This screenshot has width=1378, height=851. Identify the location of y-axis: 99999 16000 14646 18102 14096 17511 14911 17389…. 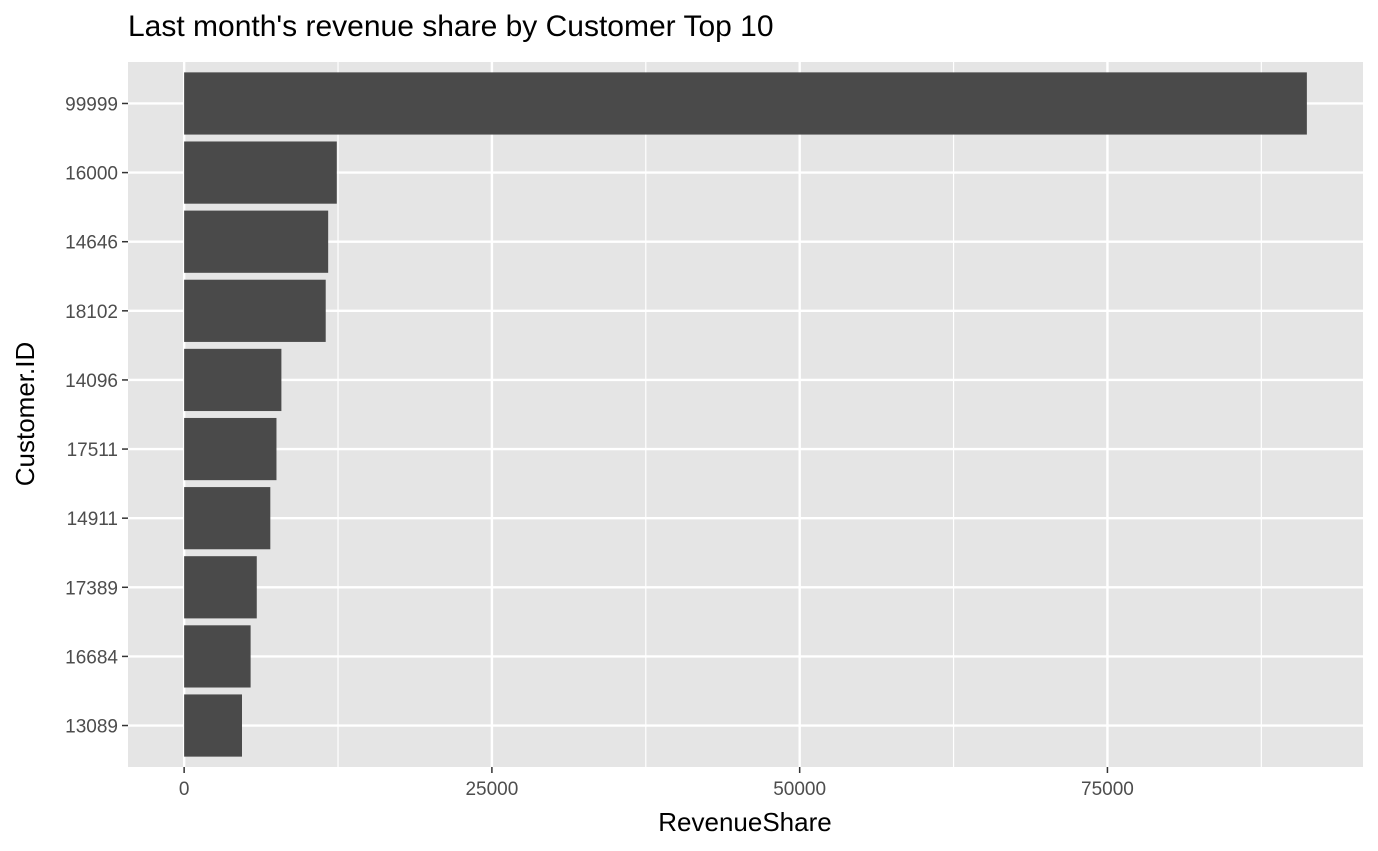
(96, 416).